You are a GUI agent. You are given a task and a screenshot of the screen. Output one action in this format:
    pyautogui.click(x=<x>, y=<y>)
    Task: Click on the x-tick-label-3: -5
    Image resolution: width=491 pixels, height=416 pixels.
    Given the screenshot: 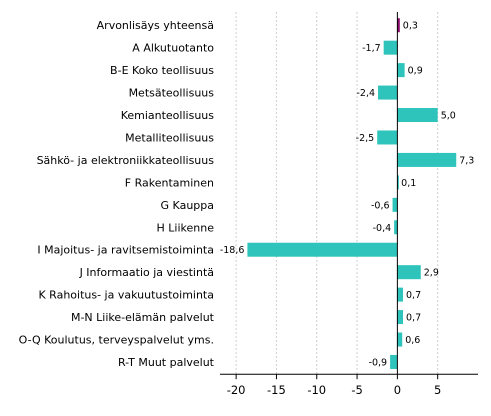 What is the action you would take?
    pyautogui.click(x=356, y=390)
    